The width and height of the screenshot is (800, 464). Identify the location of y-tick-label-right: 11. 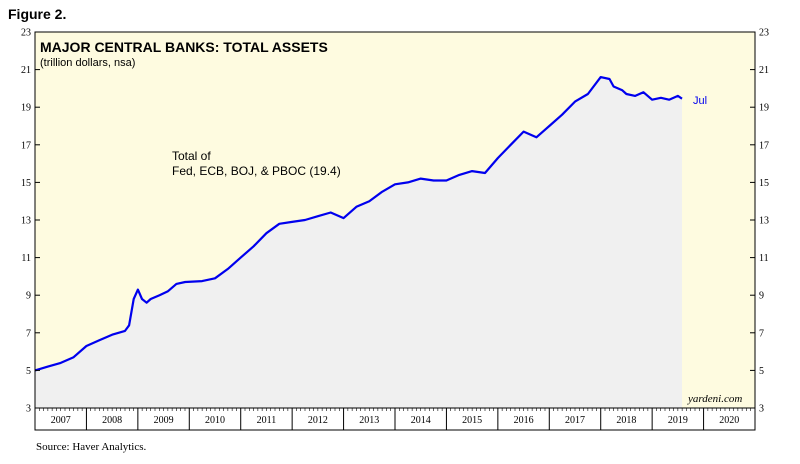
(764, 258).